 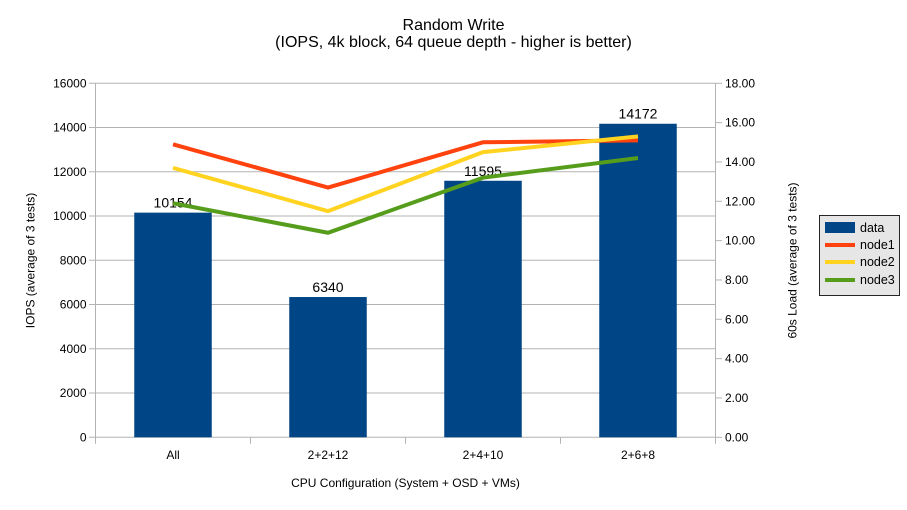 I want to click on line-node3, so click(x=405, y=195).